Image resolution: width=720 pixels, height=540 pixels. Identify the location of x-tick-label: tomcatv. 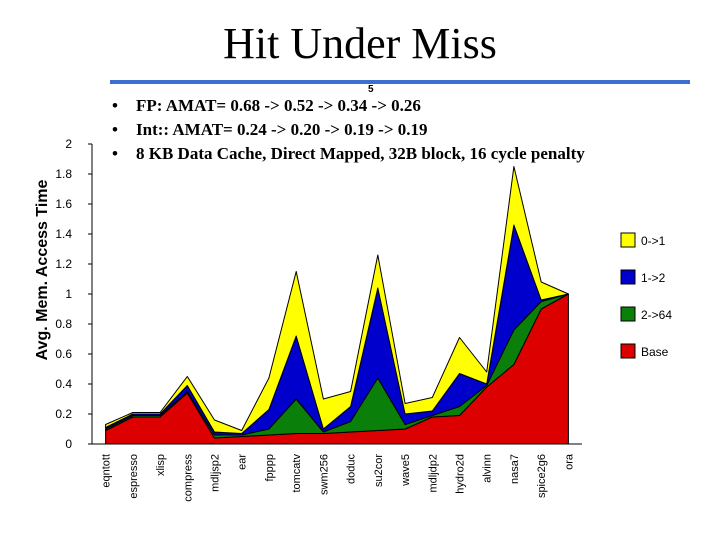
(297, 473).